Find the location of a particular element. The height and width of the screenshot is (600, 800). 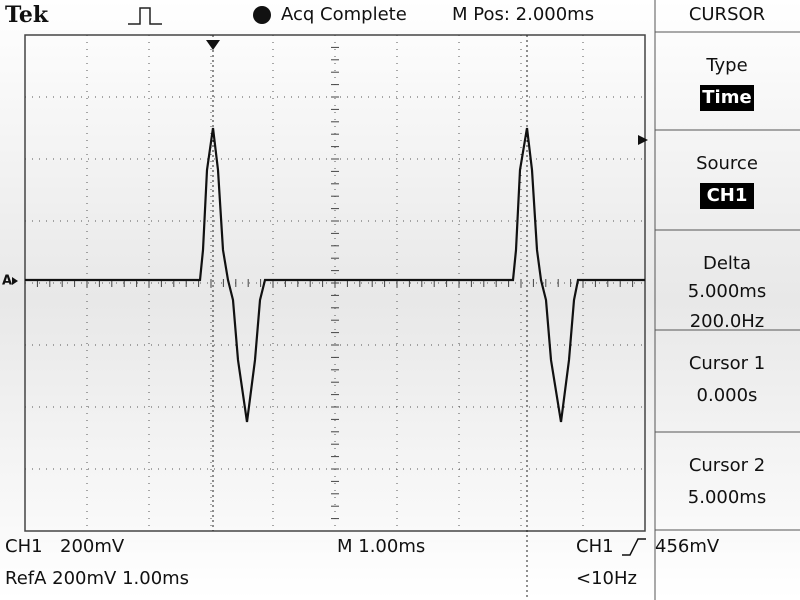

brand: Tek is located at coordinates (27, 15).